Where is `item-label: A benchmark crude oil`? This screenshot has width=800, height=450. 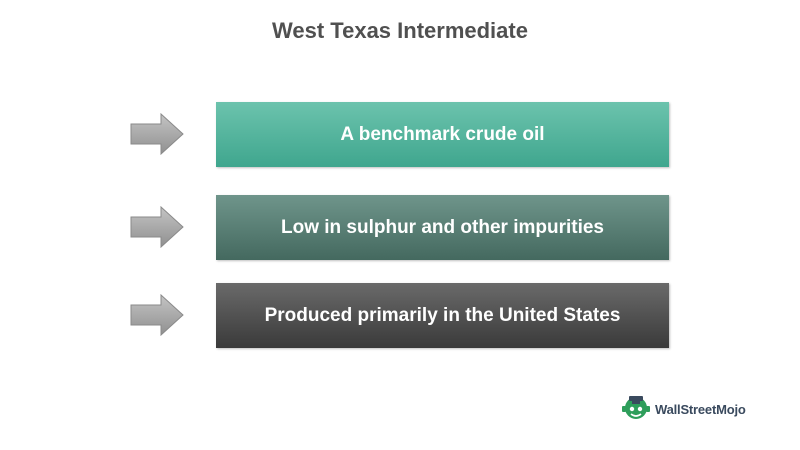
item-label: A benchmark crude oil is located at coordinates (442, 134).